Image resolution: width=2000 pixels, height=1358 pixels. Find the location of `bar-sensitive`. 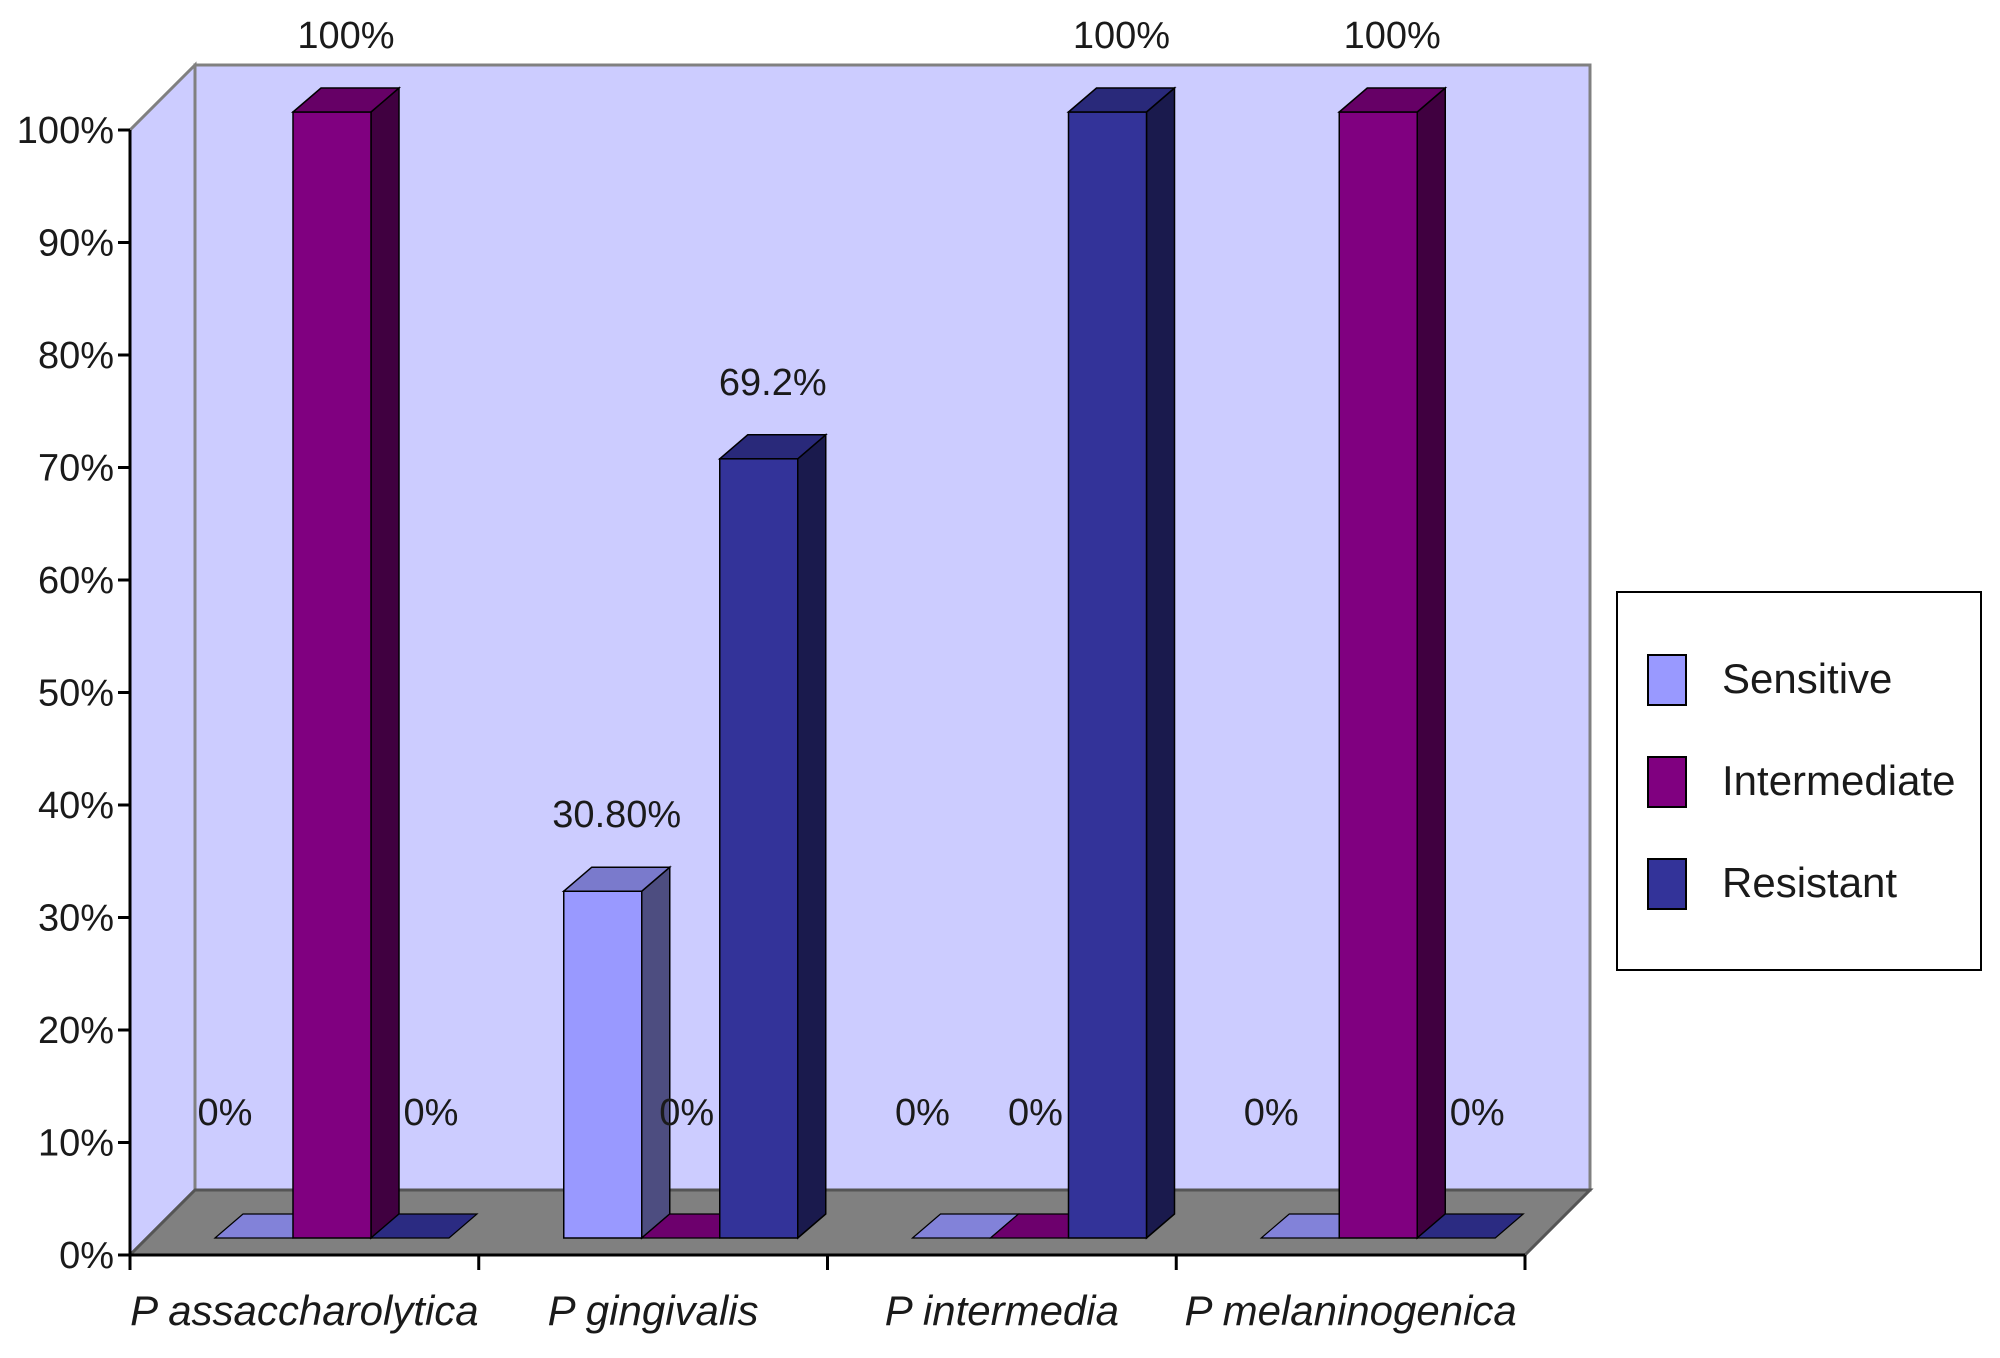

bar-sensitive is located at coordinates (616, 1052).